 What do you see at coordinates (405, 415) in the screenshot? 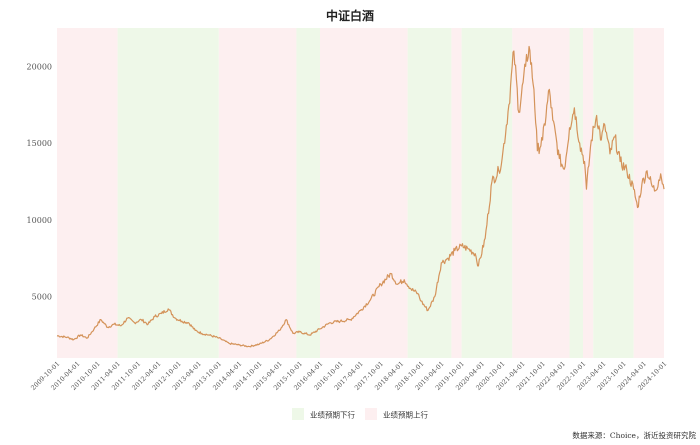
I see `legend-label: 业绩预期上行` at bounding box center [405, 415].